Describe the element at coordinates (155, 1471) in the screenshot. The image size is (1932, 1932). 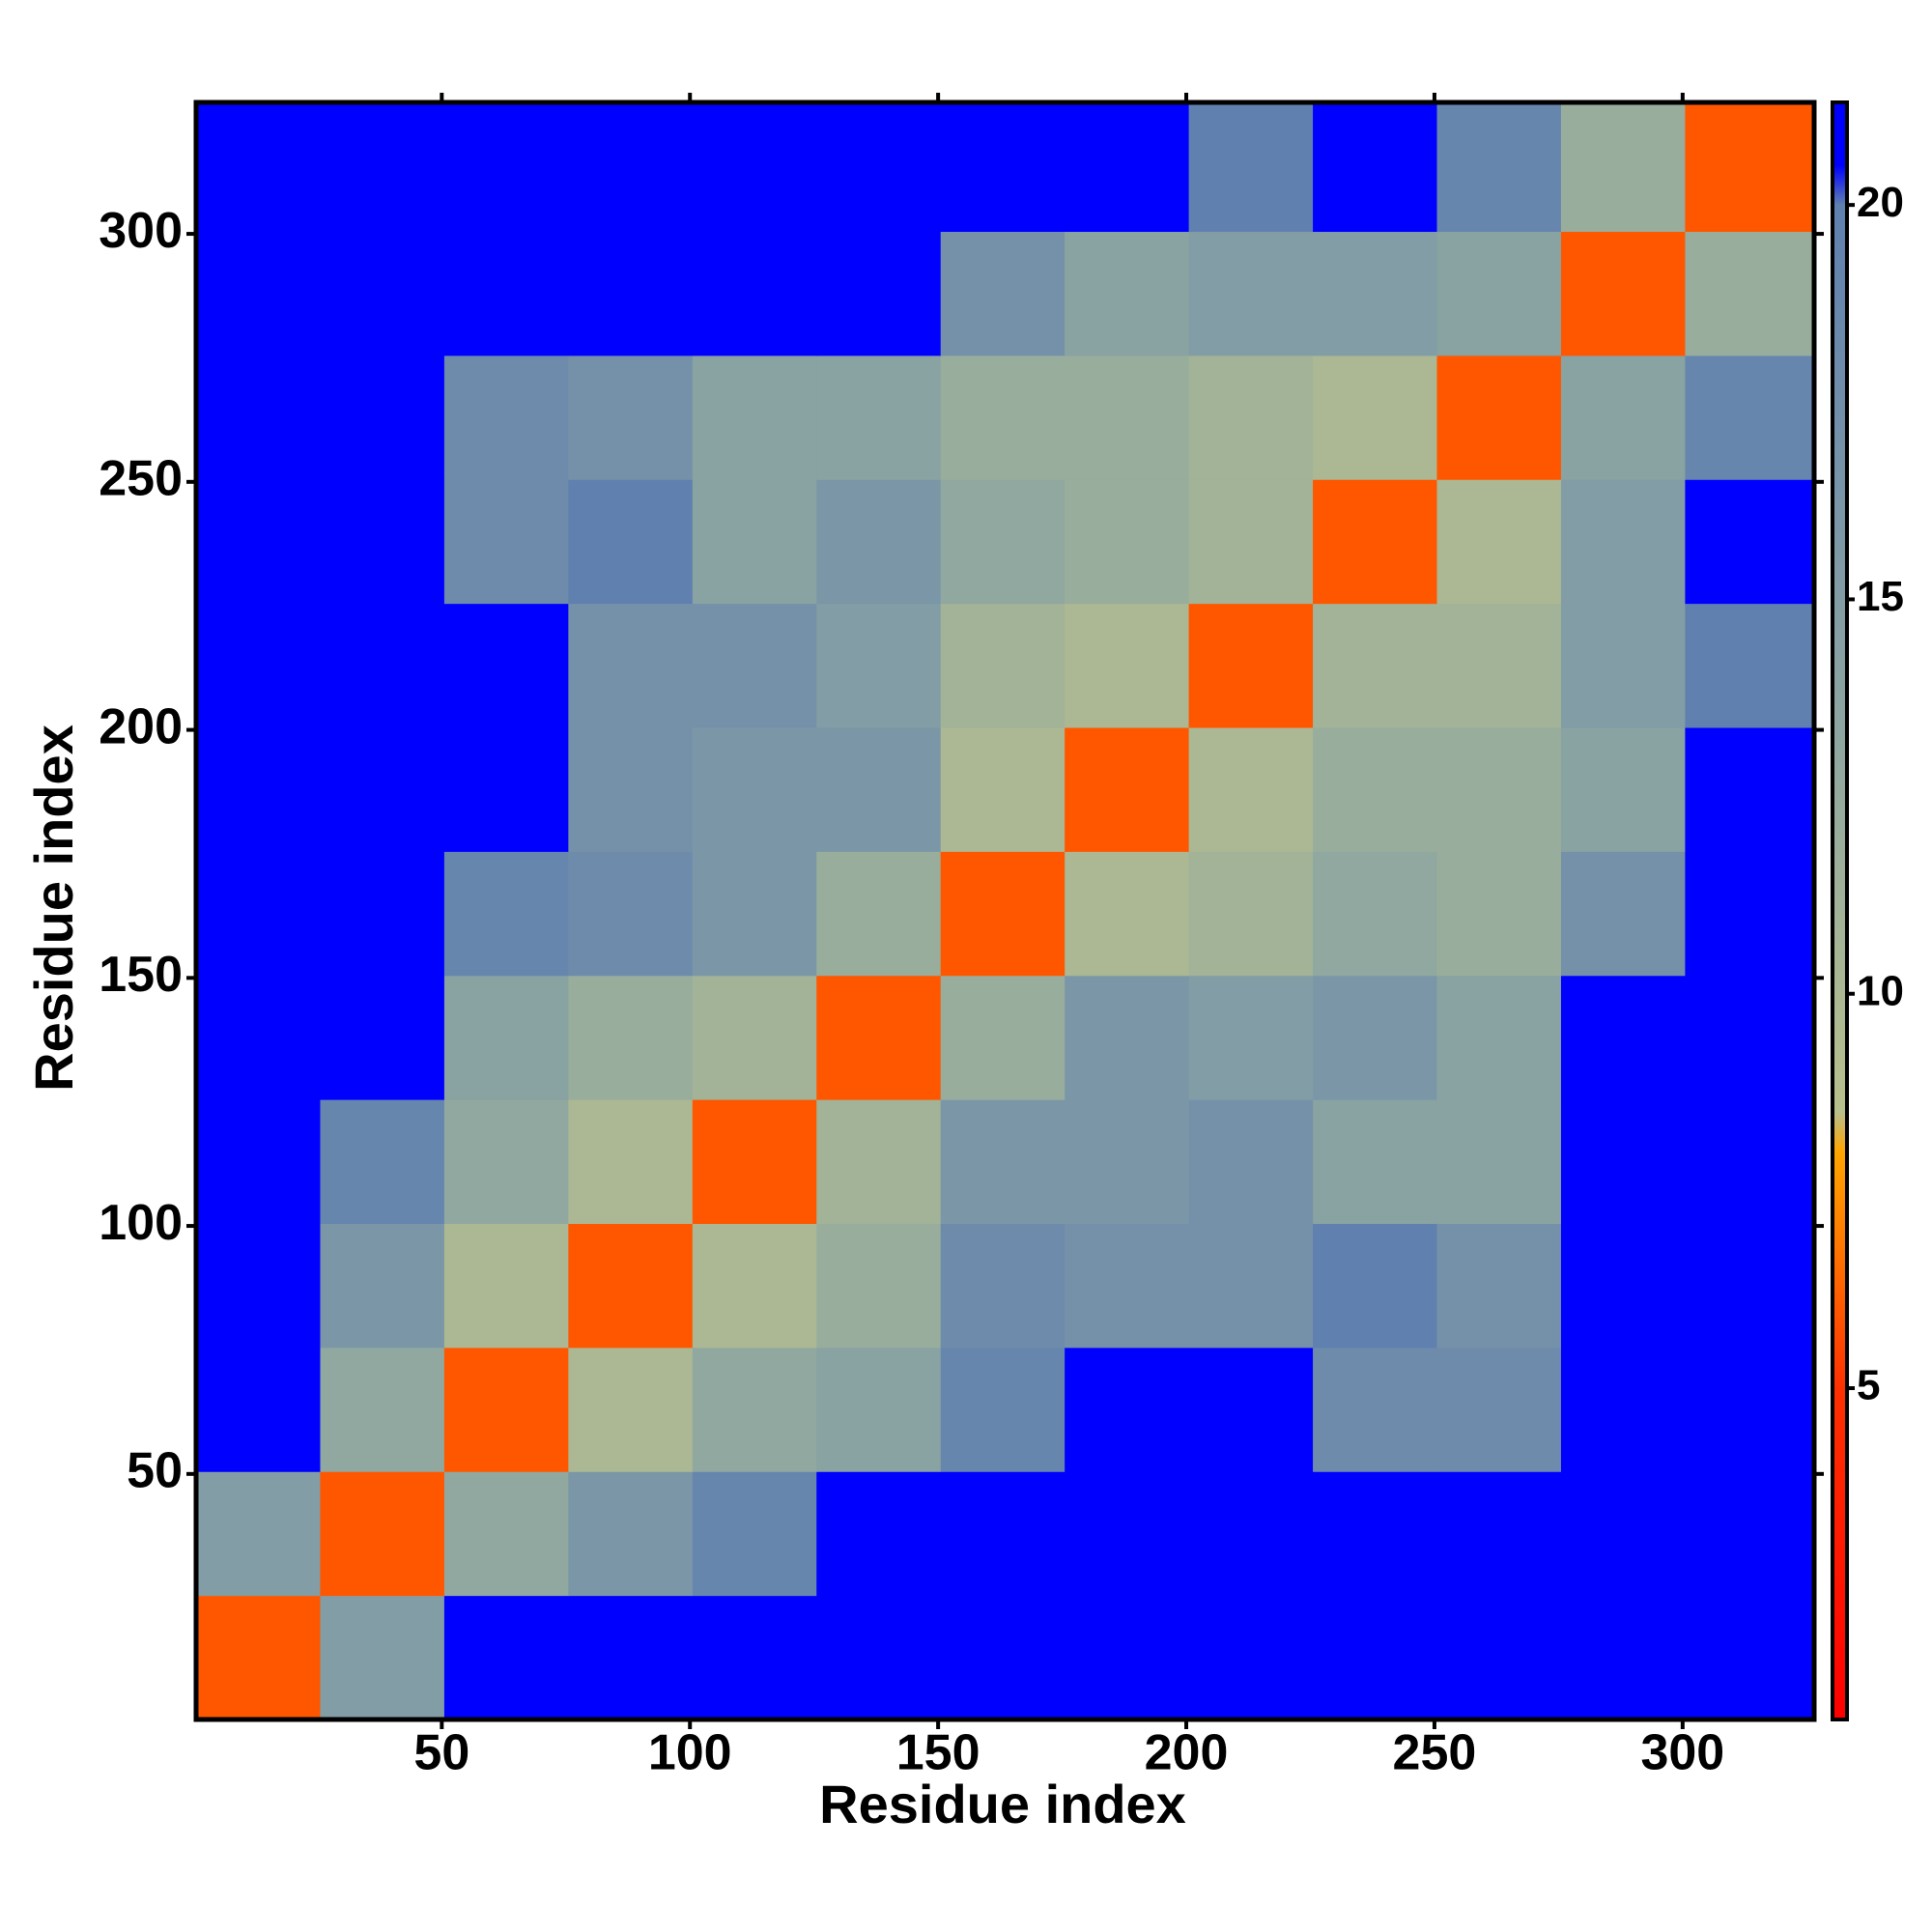
I see `y-tick-label: 50` at that location.